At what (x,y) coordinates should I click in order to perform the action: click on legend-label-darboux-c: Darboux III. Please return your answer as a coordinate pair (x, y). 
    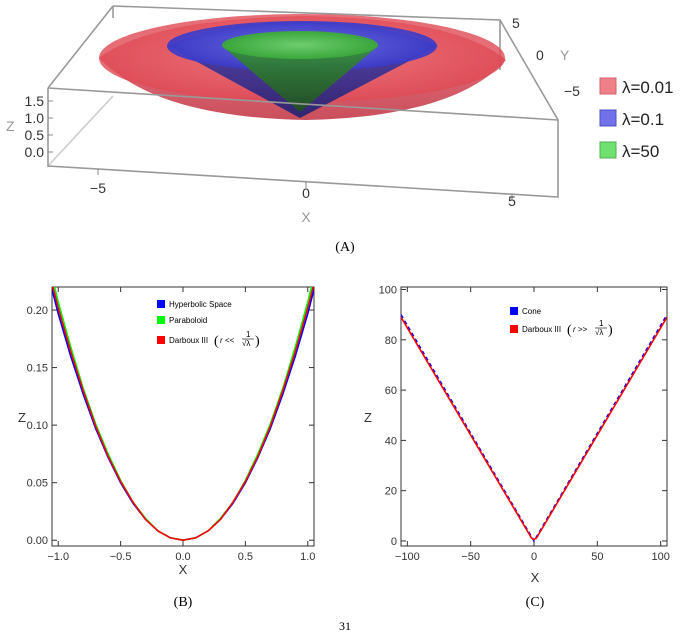
    Looking at the image, I should click on (541, 329).